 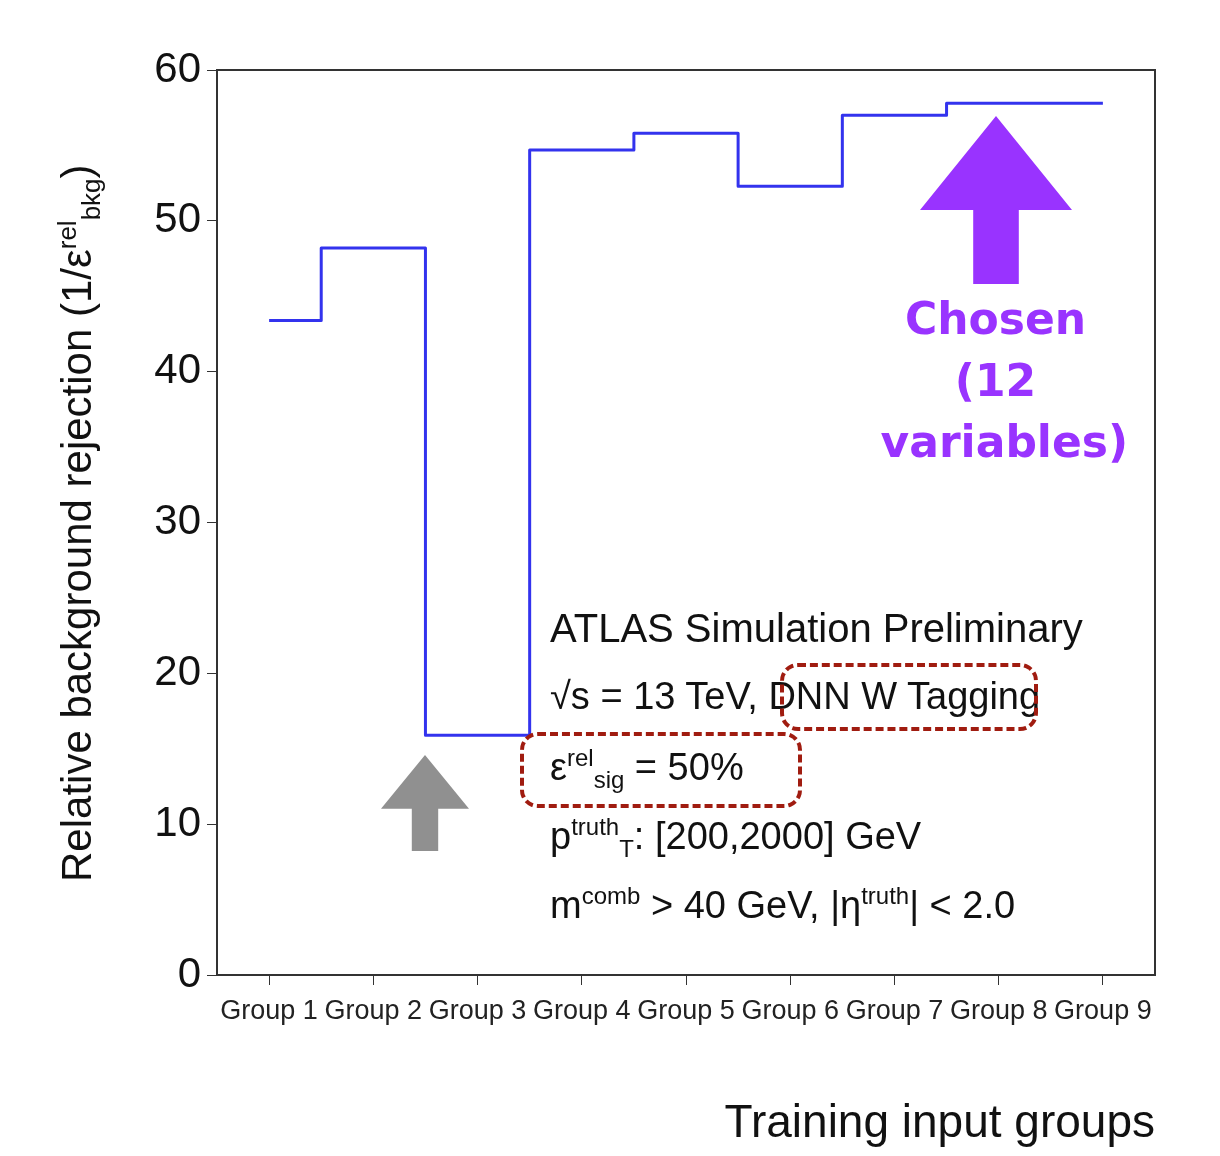 I want to click on y-tick-label: 0, so click(x=189, y=972).